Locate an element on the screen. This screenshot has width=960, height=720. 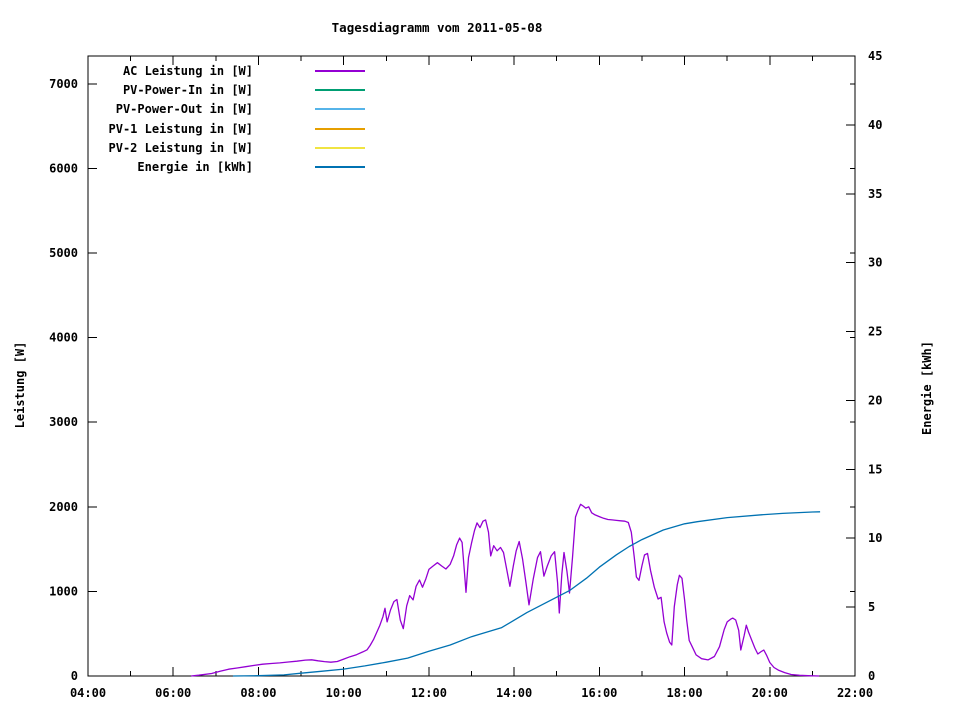
legend-item: Energie in [kWh] is located at coordinates (182, 166).